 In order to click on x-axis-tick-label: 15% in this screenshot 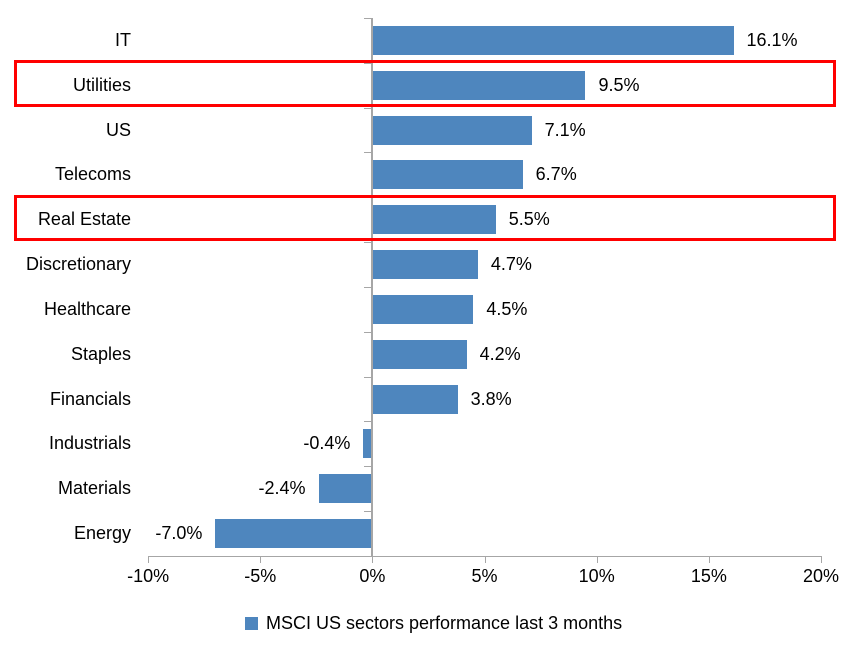, I will do `click(708, 576)`.